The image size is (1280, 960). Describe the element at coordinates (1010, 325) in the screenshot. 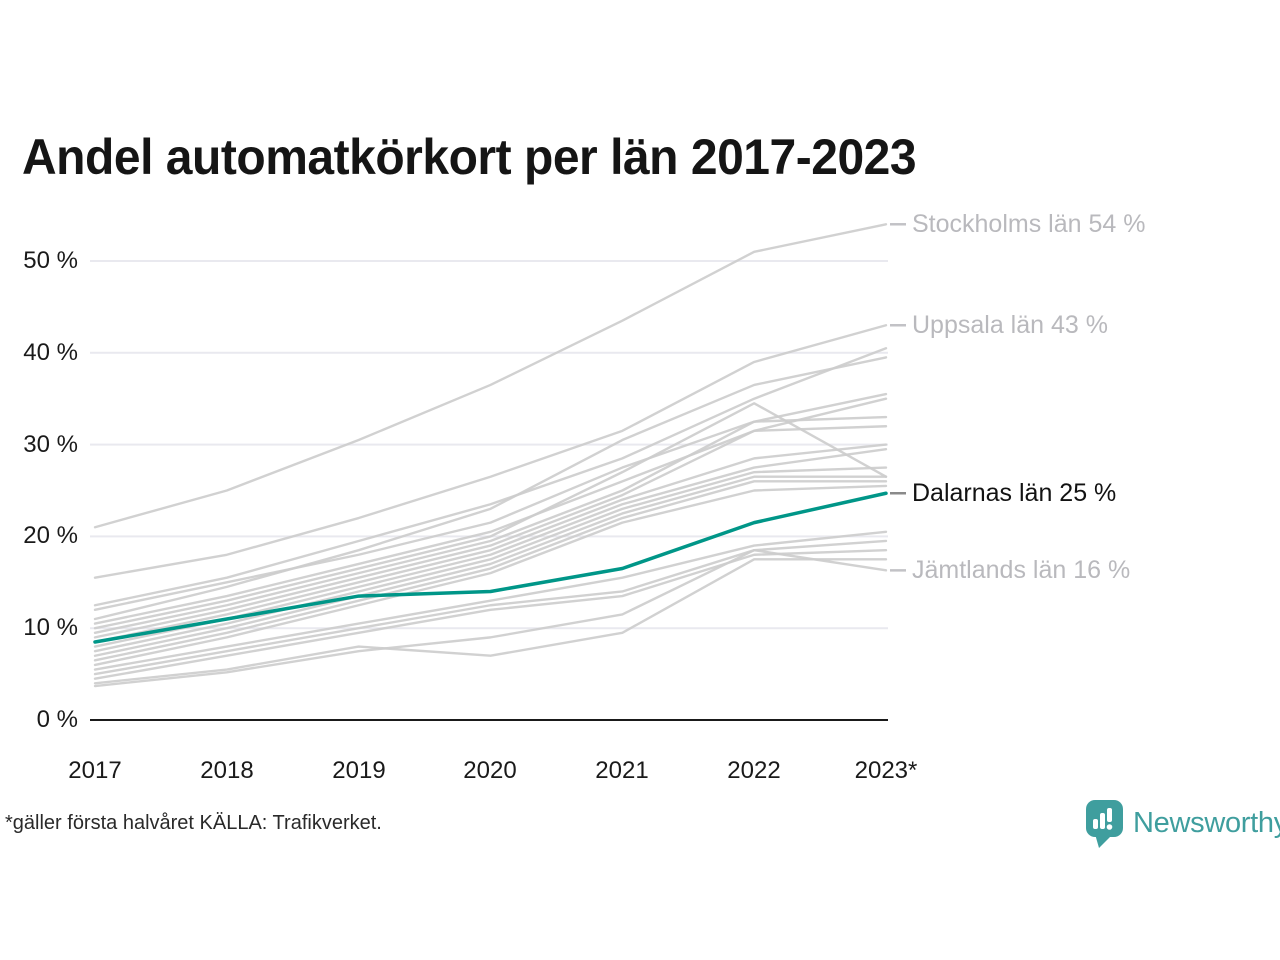

I see `annotation-uppsala-lan: Uppsala län 43 %` at that location.